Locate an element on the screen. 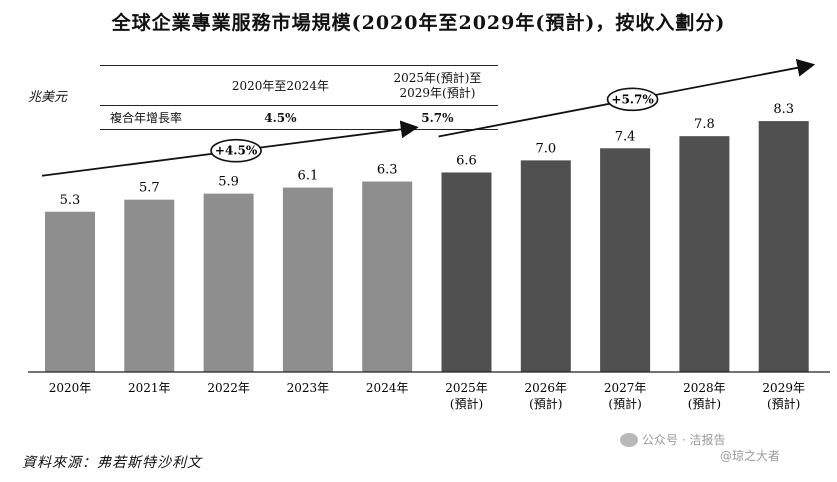  x-tick-label: 2023年 is located at coordinates (308, 388).